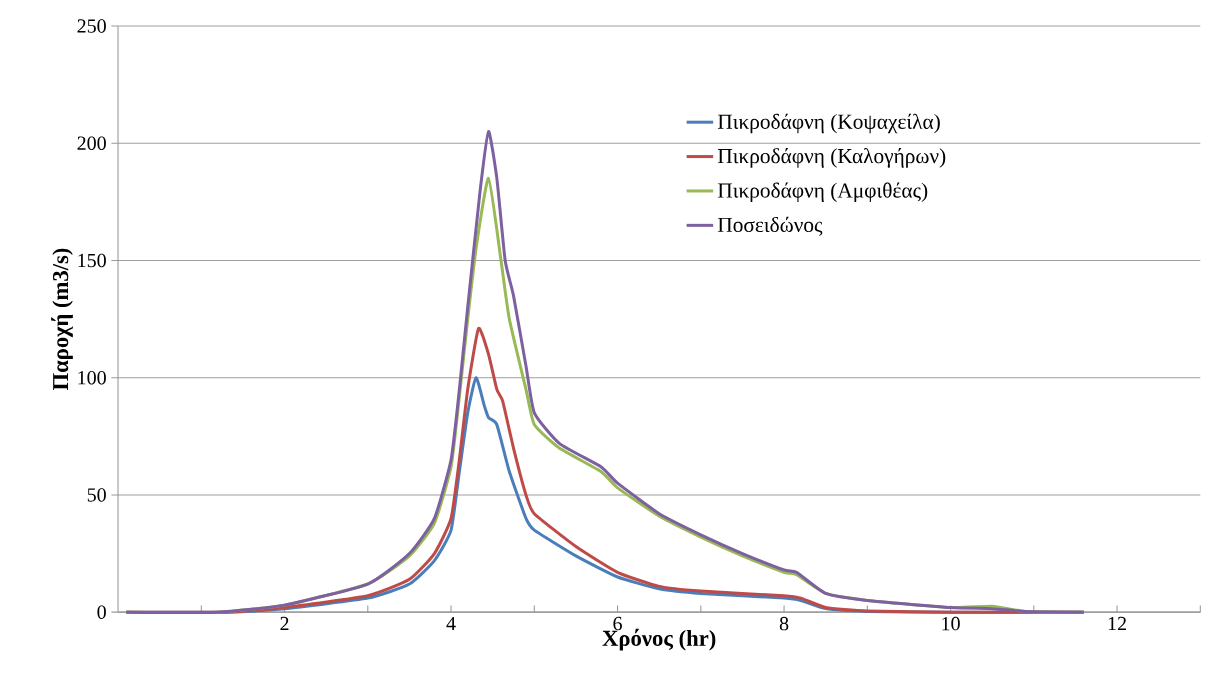 The height and width of the screenshot is (682, 1215). Describe the element at coordinates (828, 123) in the screenshot. I see `legend-label: Πικροδάφνη (Κοψαχείλα)` at that location.